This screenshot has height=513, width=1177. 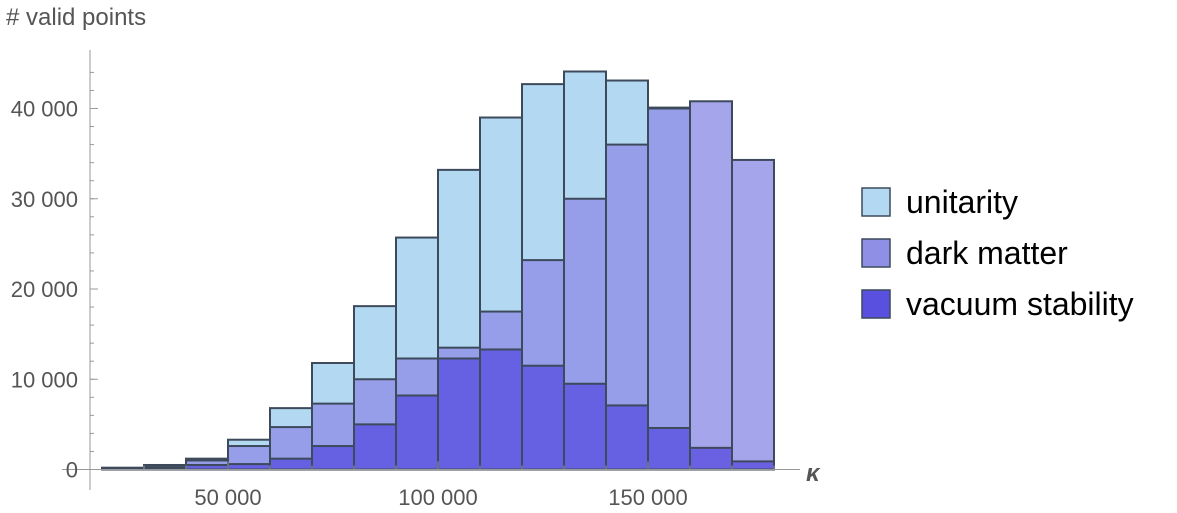 I want to click on y-tick-label: 0, so click(x=72, y=470).